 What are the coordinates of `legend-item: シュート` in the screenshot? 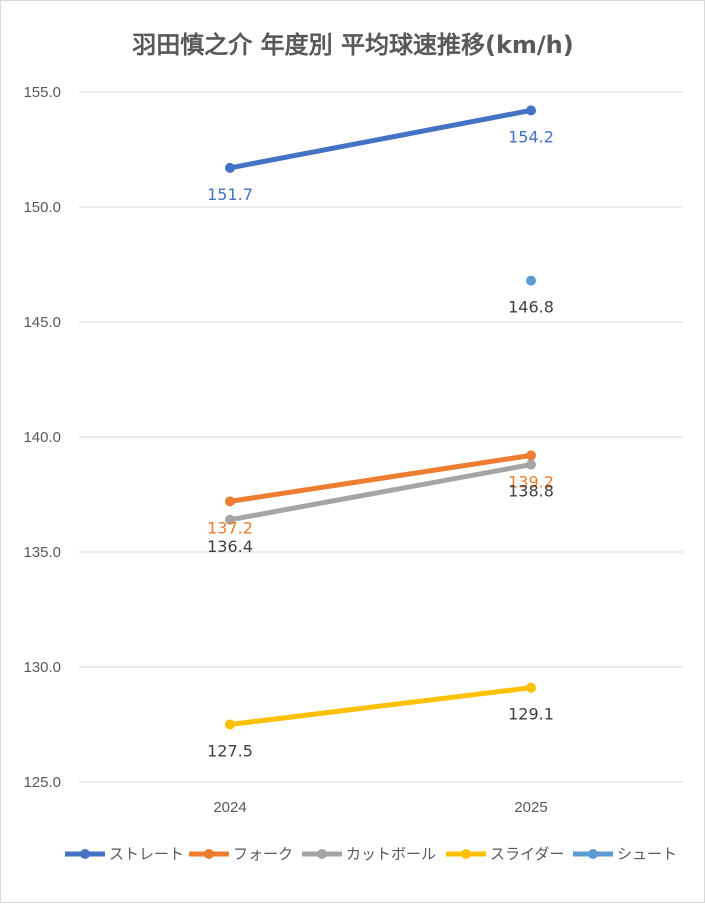 It's located at (625, 854).